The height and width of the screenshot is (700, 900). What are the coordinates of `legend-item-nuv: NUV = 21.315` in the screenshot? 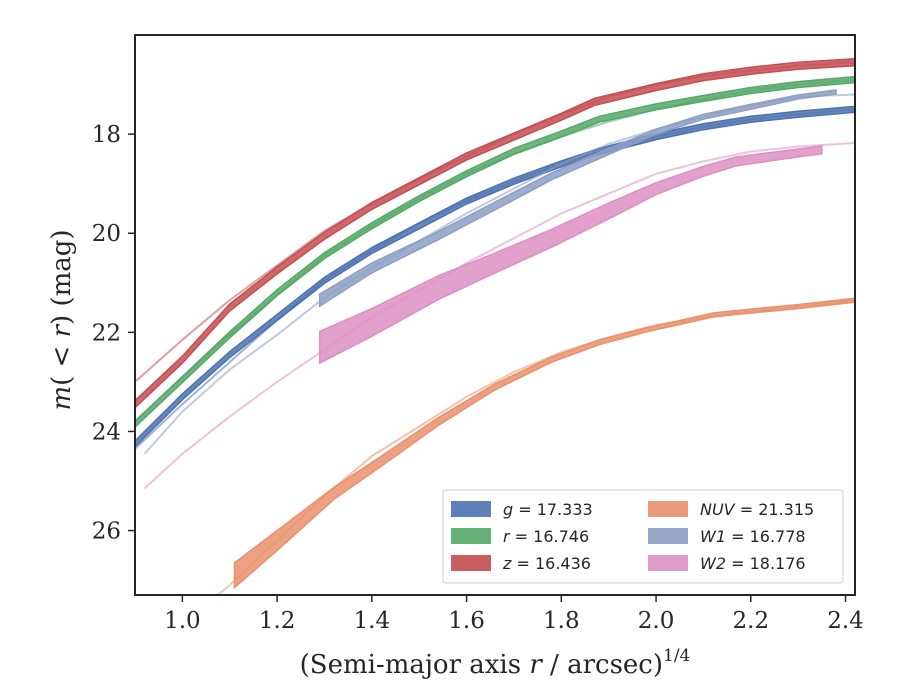 It's located at (731, 509).